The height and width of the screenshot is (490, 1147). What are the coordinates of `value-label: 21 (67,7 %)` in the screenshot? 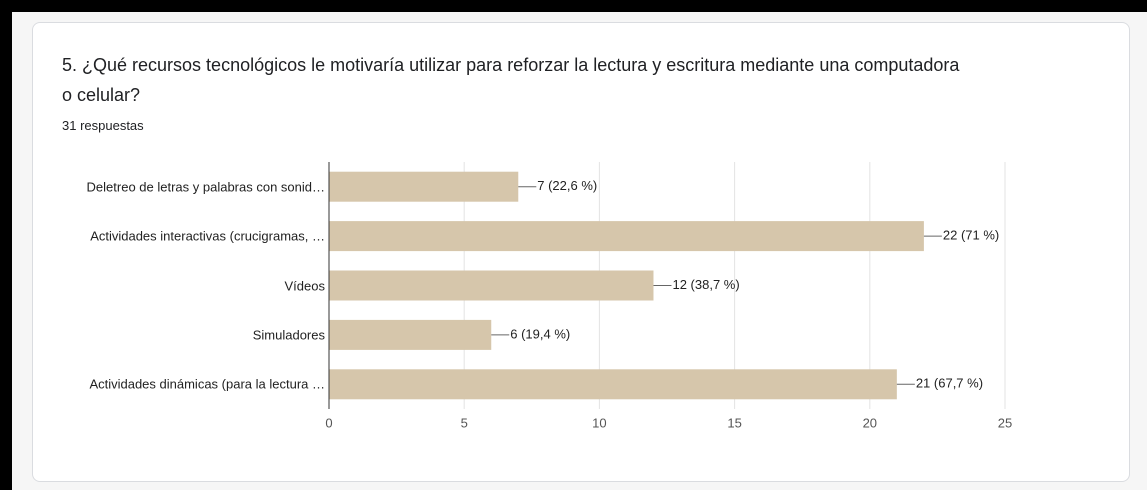 It's located at (949, 383).